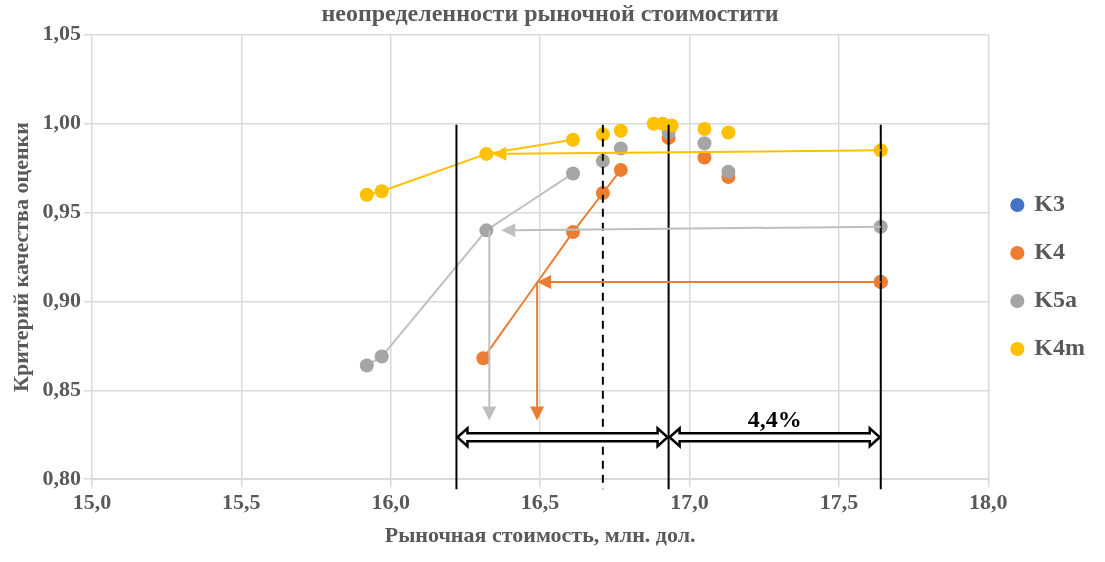 This screenshot has height=562, width=1105. Describe the element at coordinates (1050, 203) in the screenshot. I see `legend-label: K3` at that location.